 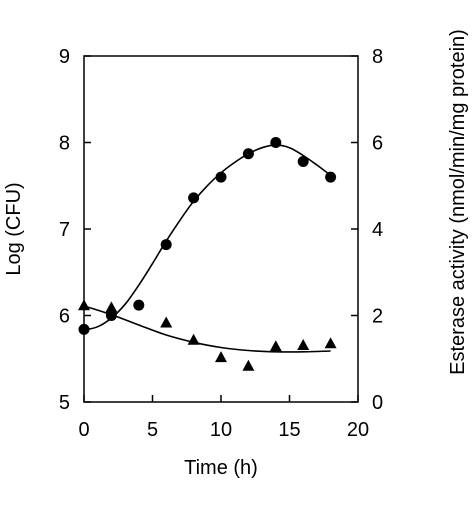 What do you see at coordinates (83, 430) in the screenshot?
I see `x-tick-label: 0` at bounding box center [83, 430].